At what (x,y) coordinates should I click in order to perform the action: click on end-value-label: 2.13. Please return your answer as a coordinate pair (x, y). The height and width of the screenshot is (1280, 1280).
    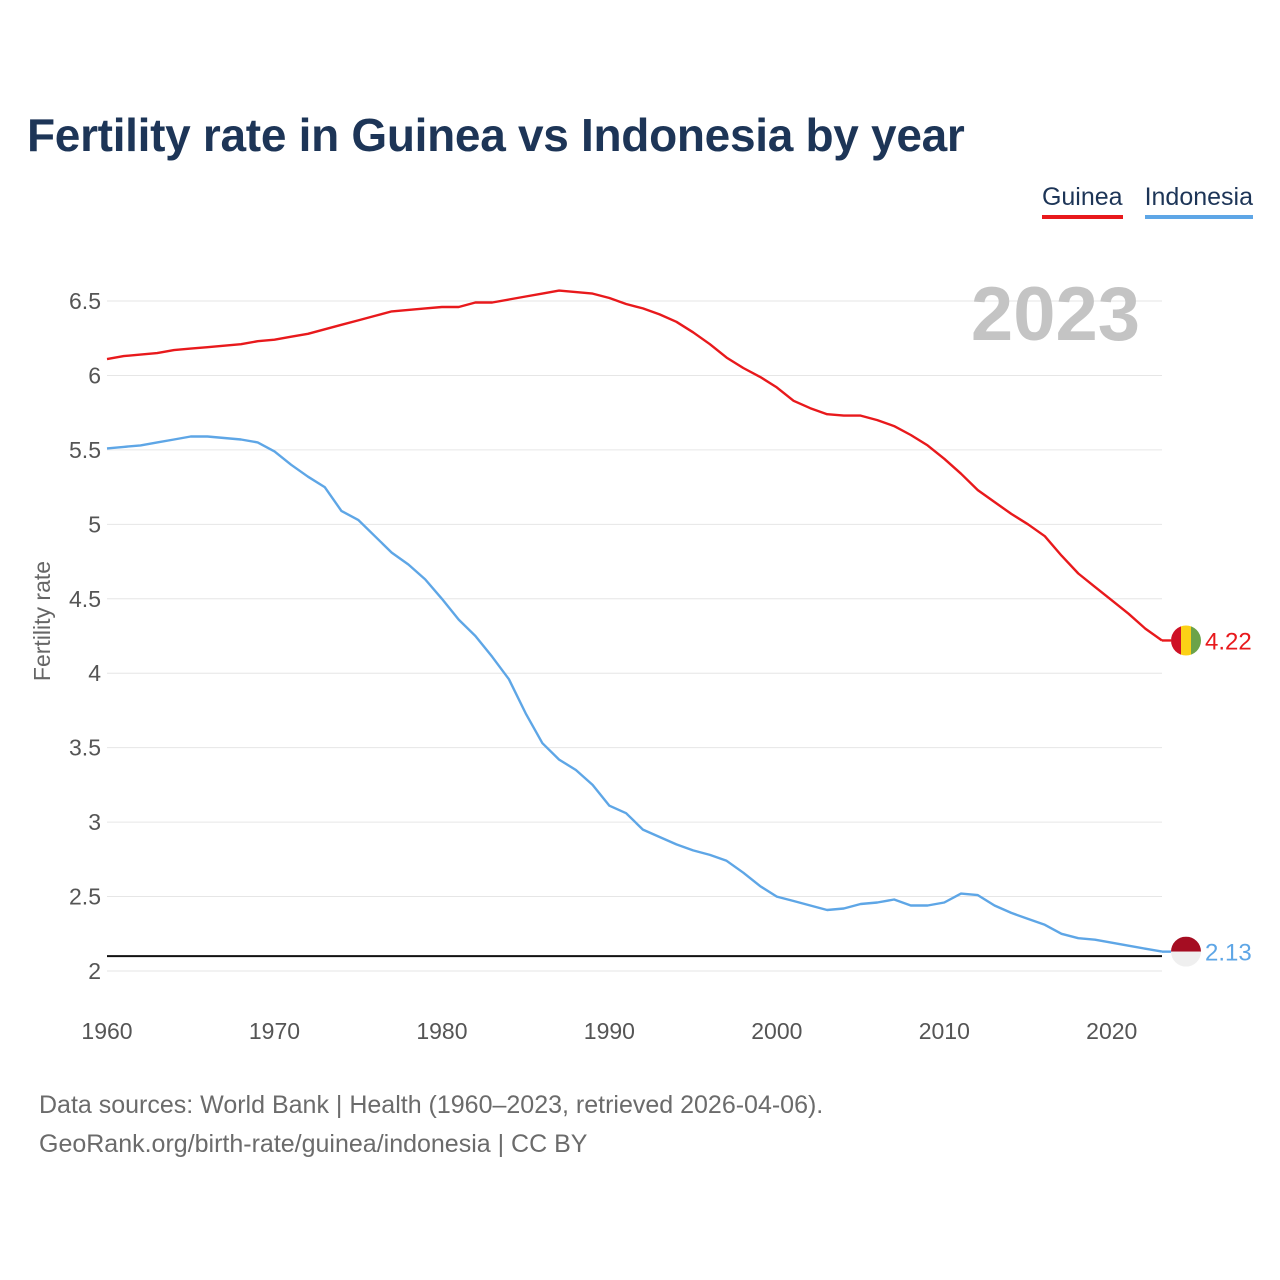
    Looking at the image, I should click on (1228, 953).